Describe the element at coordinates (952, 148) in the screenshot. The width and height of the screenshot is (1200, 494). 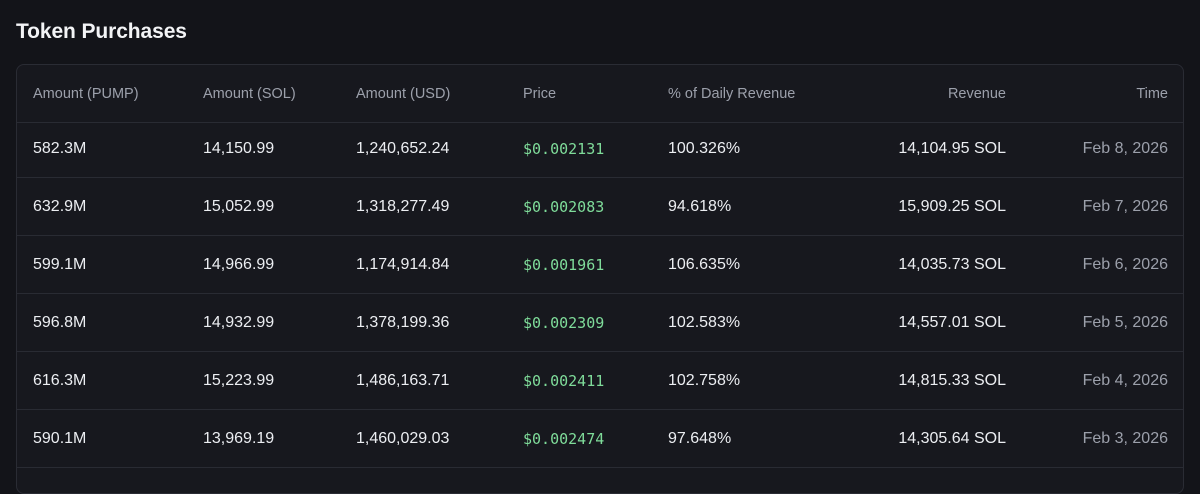
I see `cell-revenue: 14,104.95 SOL` at that location.